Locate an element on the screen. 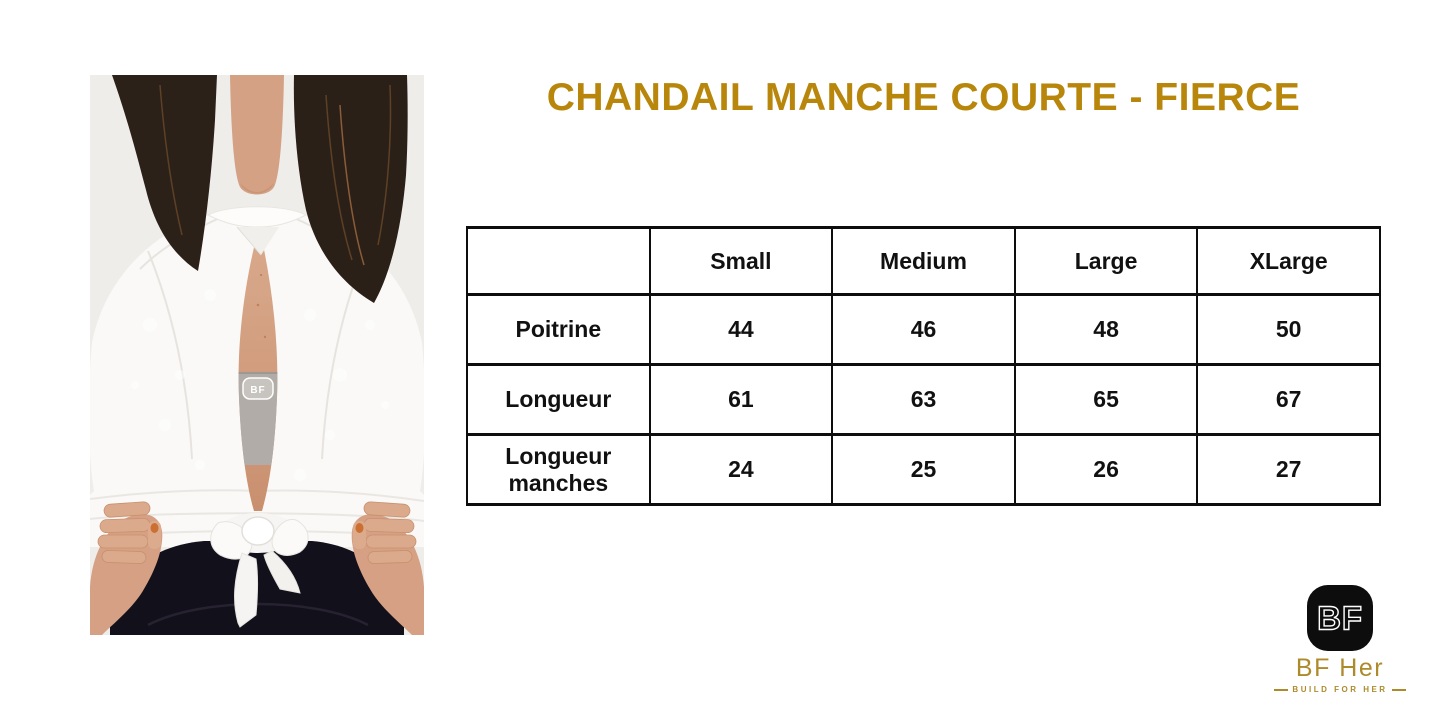 The width and height of the screenshot is (1445, 723). row-label: Longueur is located at coordinates (558, 399).